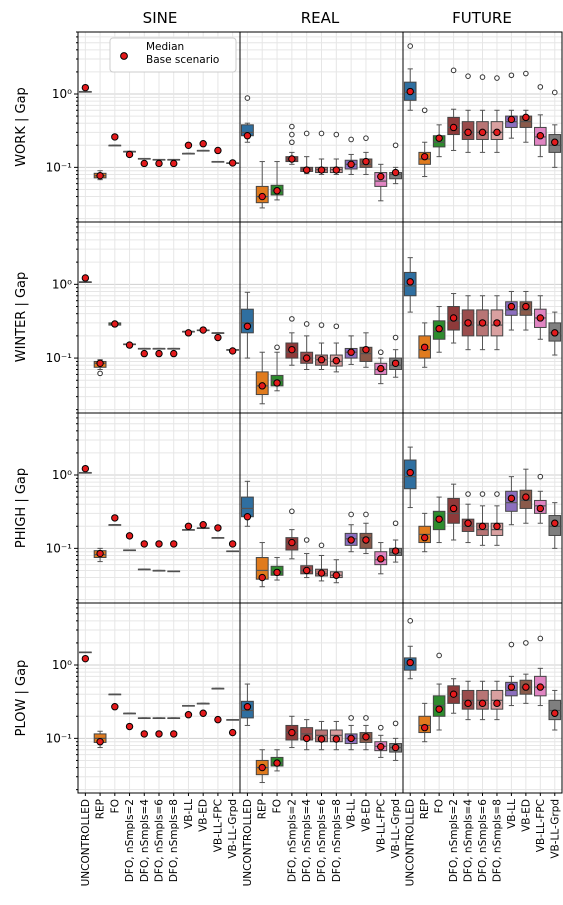  What do you see at coordinates (62, 125) in the screenshot?
I see `y-axis: 10⁻¹ 10⁰` at bounding box center [62, 125].